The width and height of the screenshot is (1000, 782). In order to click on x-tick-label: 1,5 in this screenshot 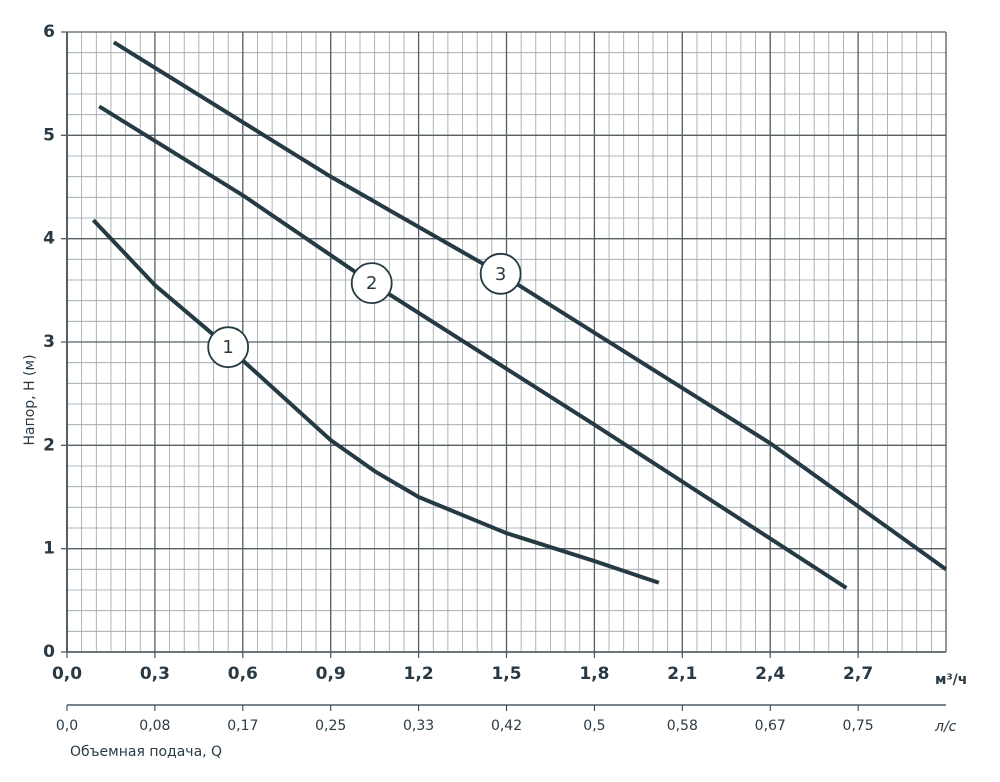, I will do `click(506, 674)`.